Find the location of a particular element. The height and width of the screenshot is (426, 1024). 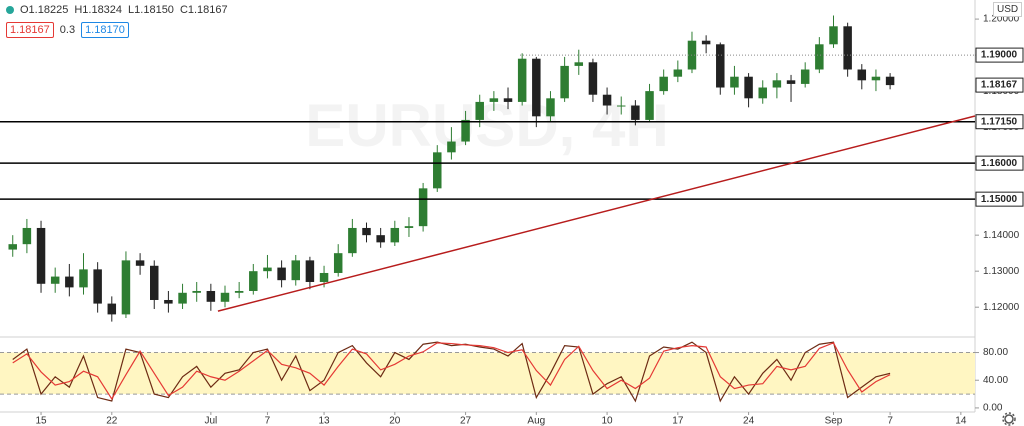

x-tick-label: 13 is located at coordinates (324, 421).